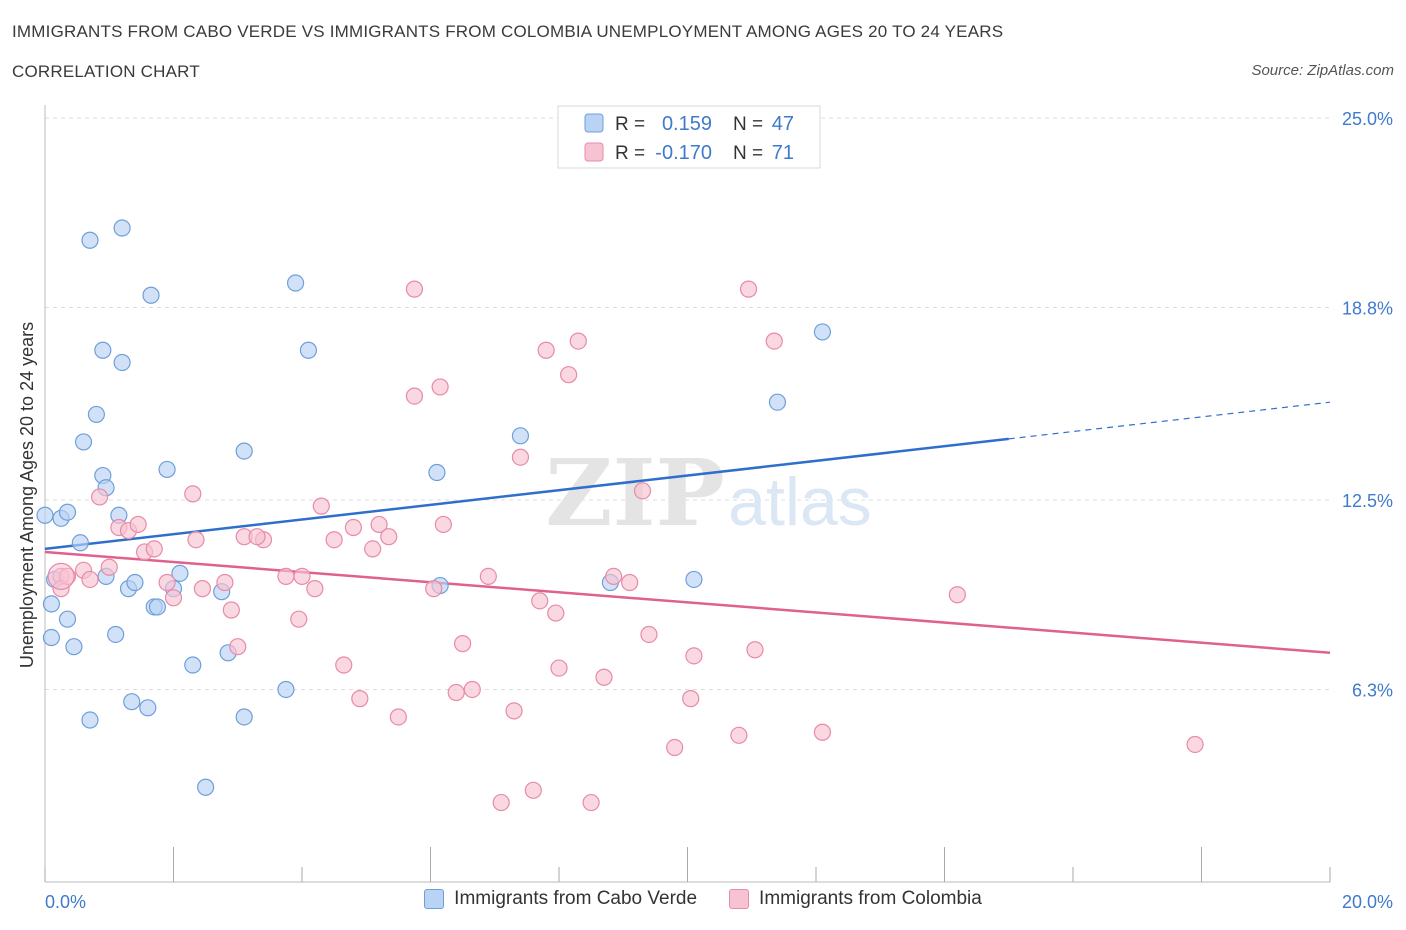 The width and height of the screenshot is (1406, 930). Describe the element at coordinates (27, 495) in the screenshot. I see `y-axis-label: Unemployment Among Ages 20 to 24 years` at that location.